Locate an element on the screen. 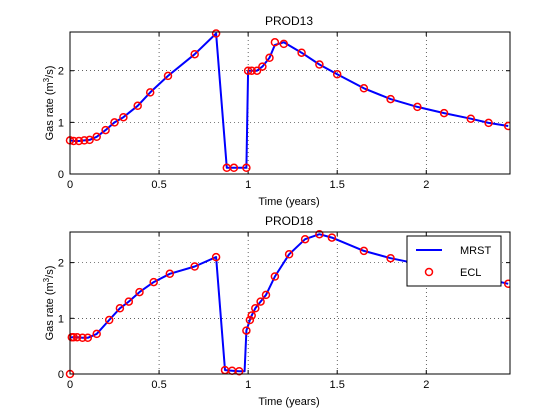 Image resolution: width=560 pixels, height=420 pixels. legend-ecl-label: ECL is located at coordinates (470, 273).